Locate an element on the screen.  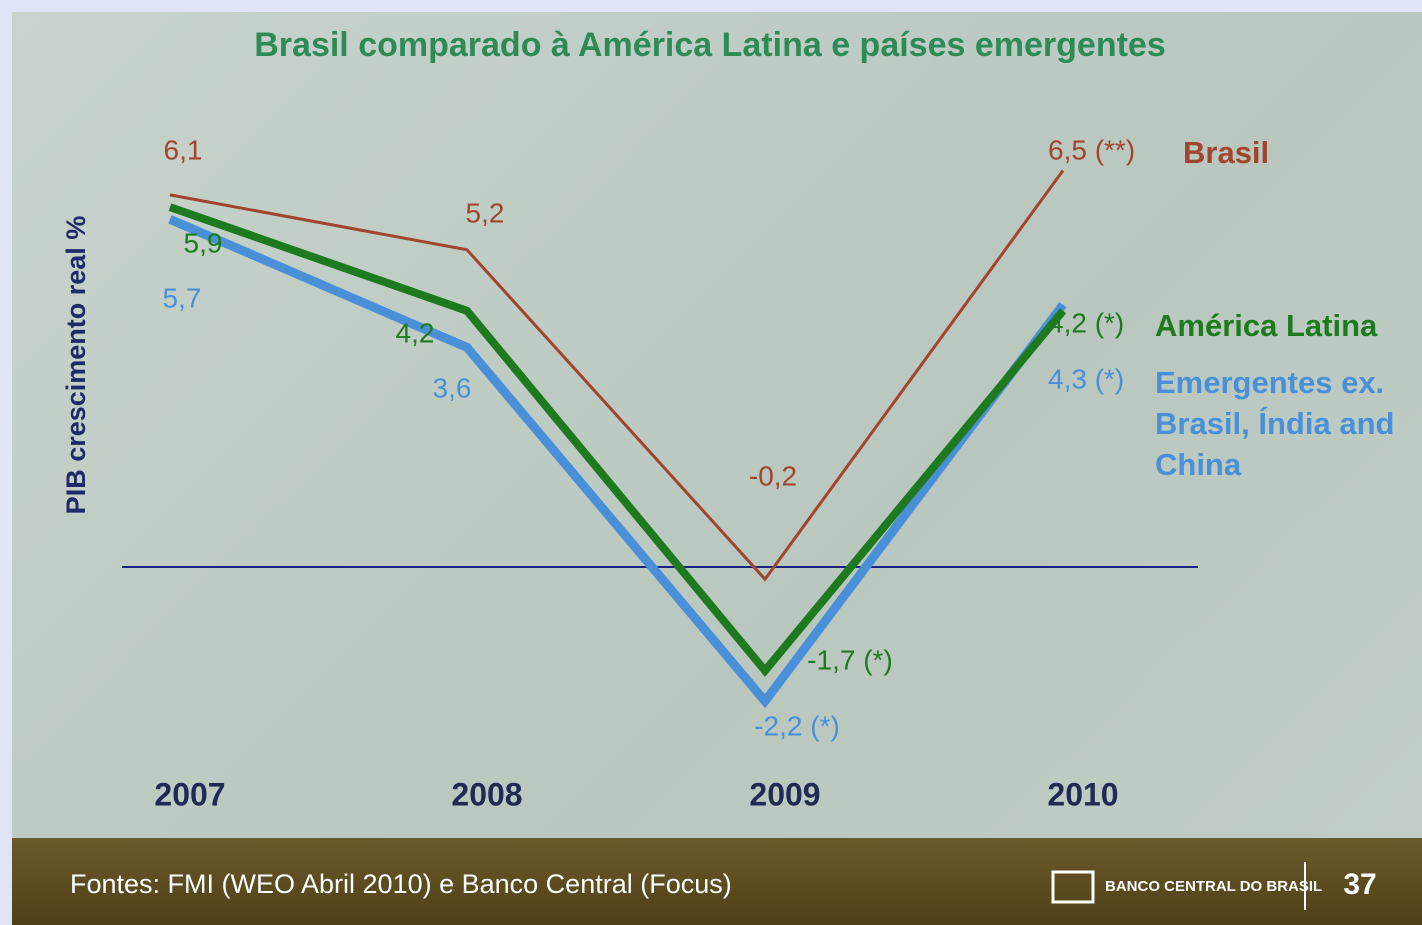
legend-entry: Emergentes ex. Brasil, Índia and China is located at coordinates (1275, 423).